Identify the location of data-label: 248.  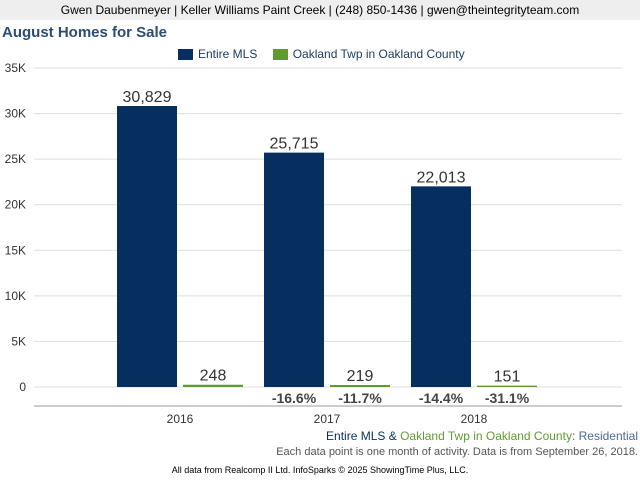
(213, 376).